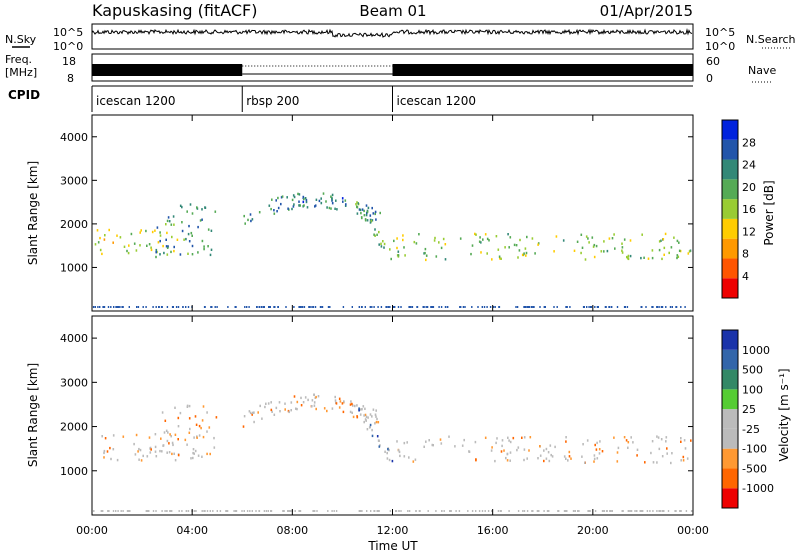  Describe the element at coordinates (713, 61) in the screenshot. I see `freq-right-tick-top: 60` at that location.